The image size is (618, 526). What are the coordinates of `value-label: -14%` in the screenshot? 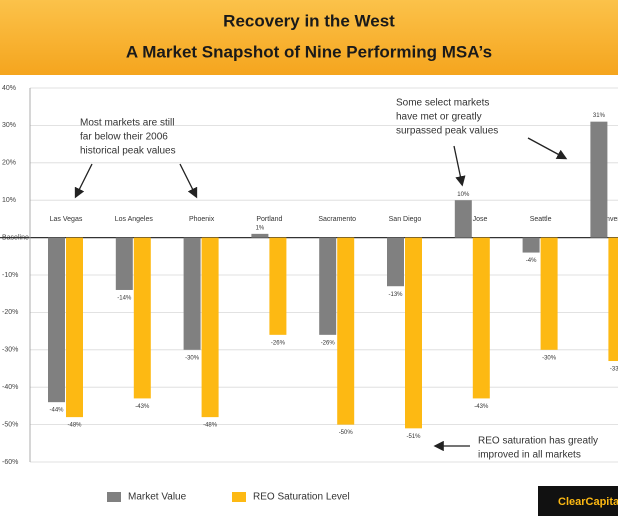 It's located at (124, 299).